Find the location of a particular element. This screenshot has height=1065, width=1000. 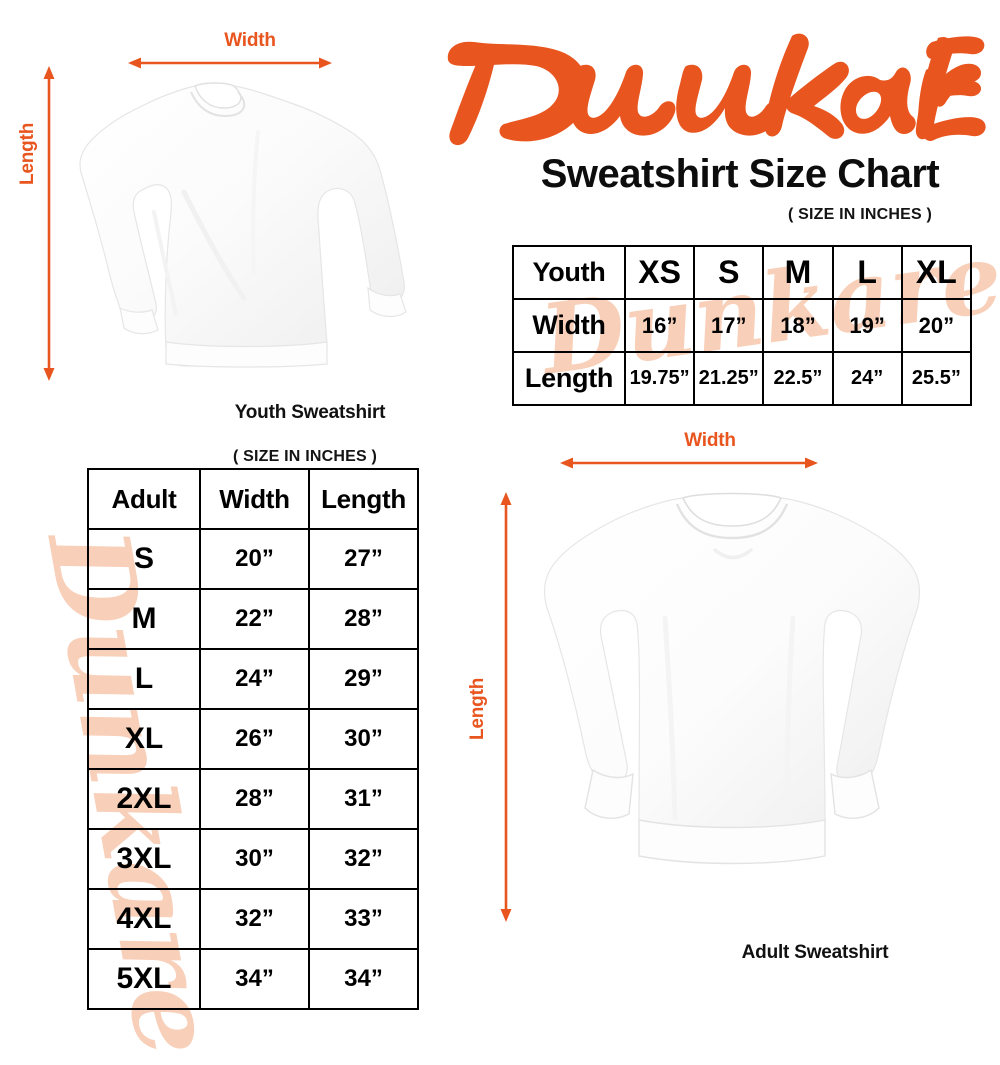

youth-sweatshirt-caption: Youth Sweatshirt is located at coordinates (310, 412).